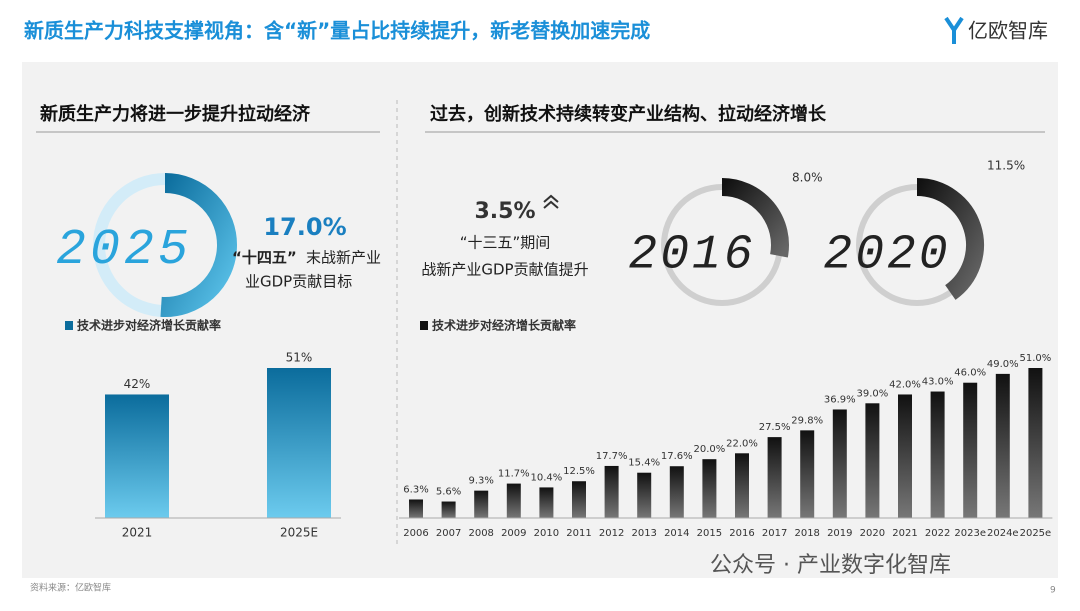 This screenshot has width=1080, height=611. Describe the element at coordinates (643, 533) in the screenshot. I see `x-tick-label: 2013` at that location.